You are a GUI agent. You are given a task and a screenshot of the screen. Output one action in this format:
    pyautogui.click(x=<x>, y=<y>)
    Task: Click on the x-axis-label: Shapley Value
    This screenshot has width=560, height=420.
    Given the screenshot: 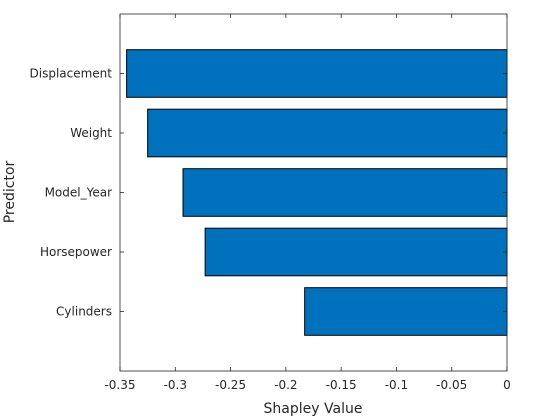 What is the action you would take?
    pyautogui.click(x=313, y=409)
    